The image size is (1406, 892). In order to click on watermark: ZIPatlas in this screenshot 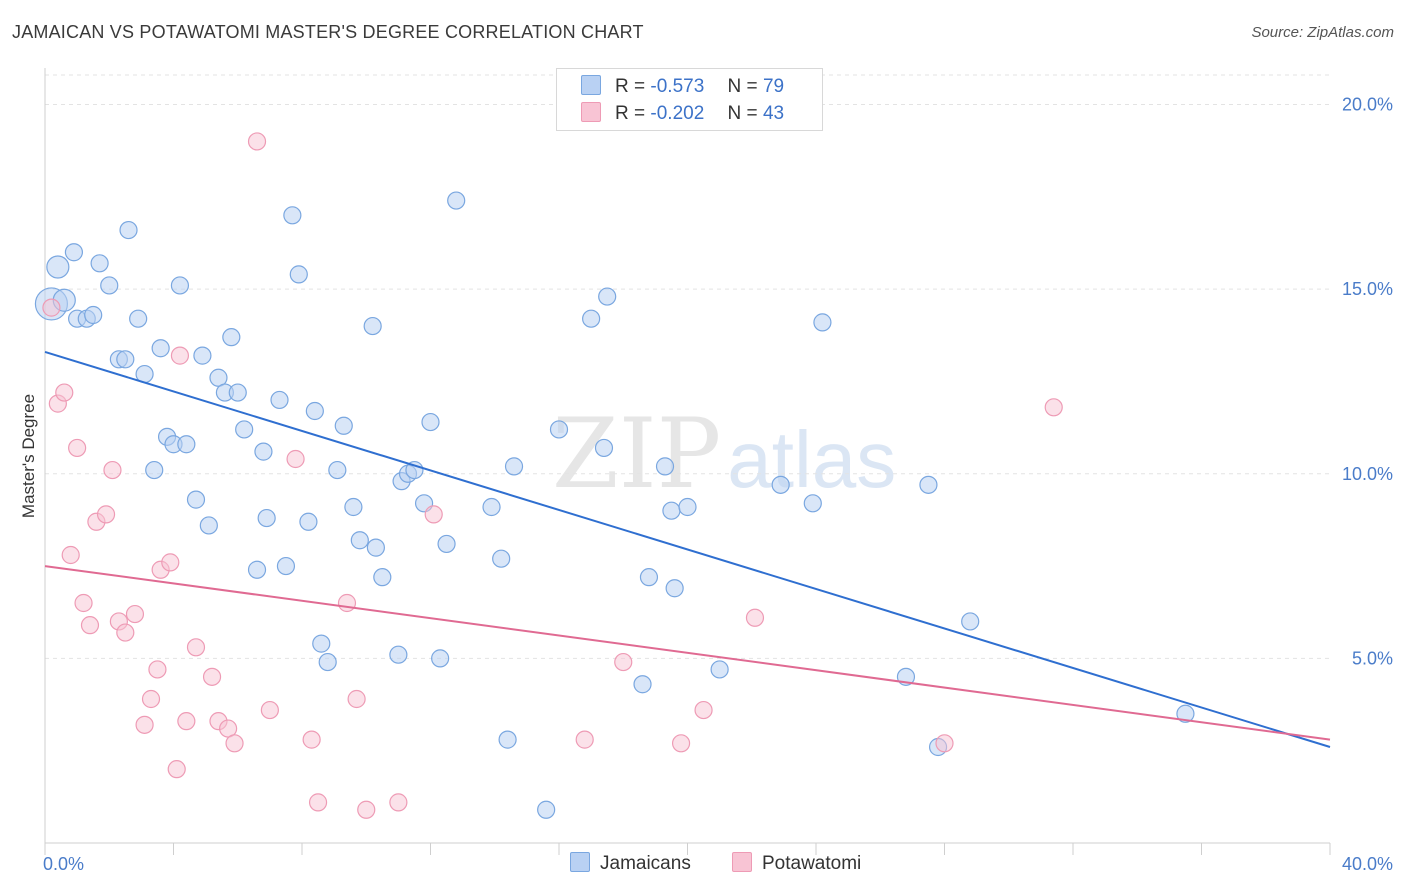, I will do `click(724, 454)`.